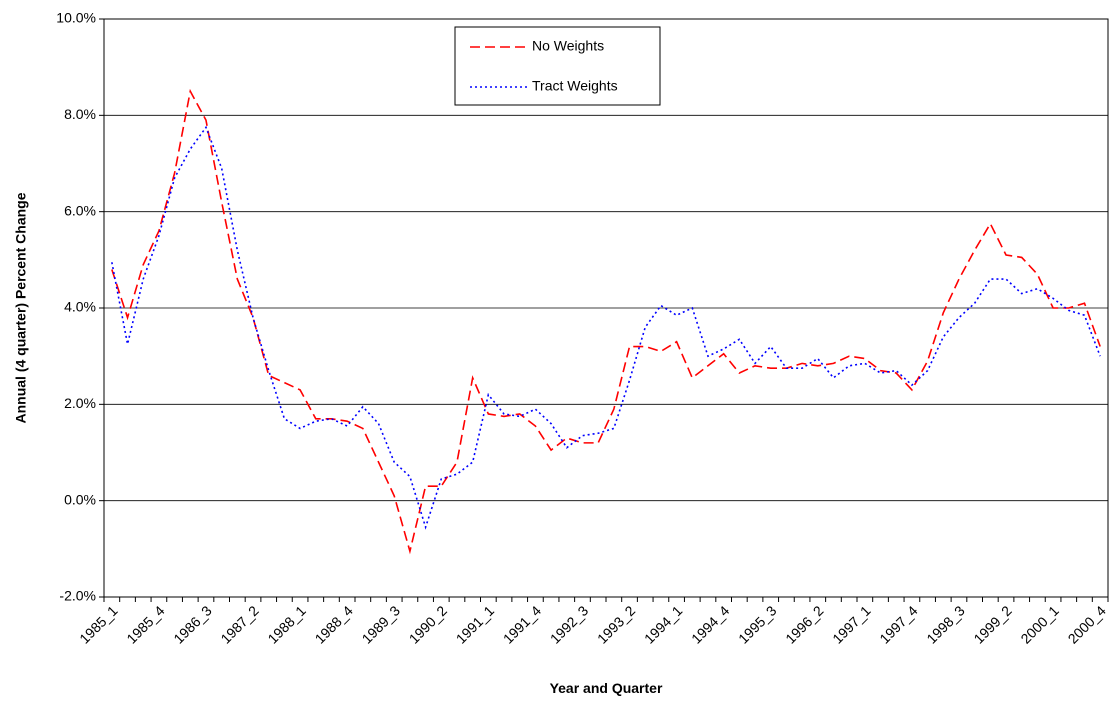 This screenshot has width=1112, height=705. I want to click on x-tick-label: 1988_1, so click(286, 624).